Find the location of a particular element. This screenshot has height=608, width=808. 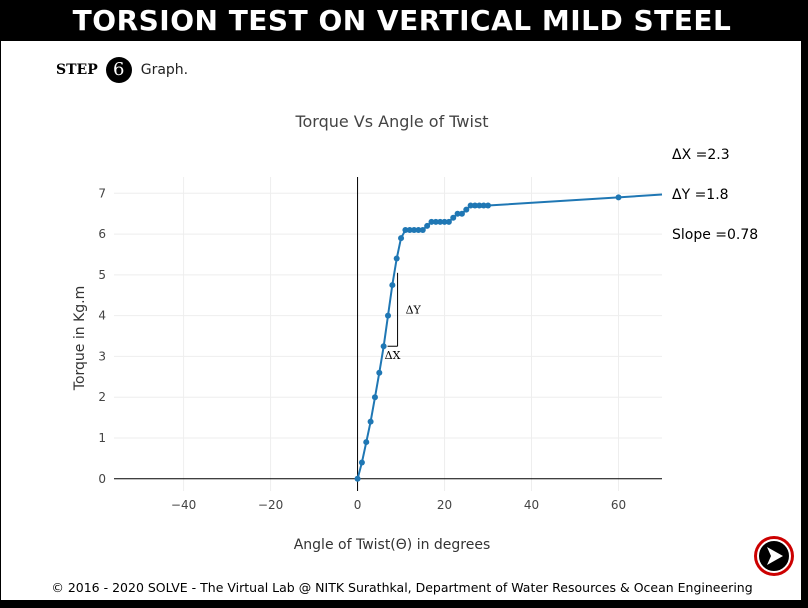

y-tick-label: 1 is located at coordinates (102, 438).